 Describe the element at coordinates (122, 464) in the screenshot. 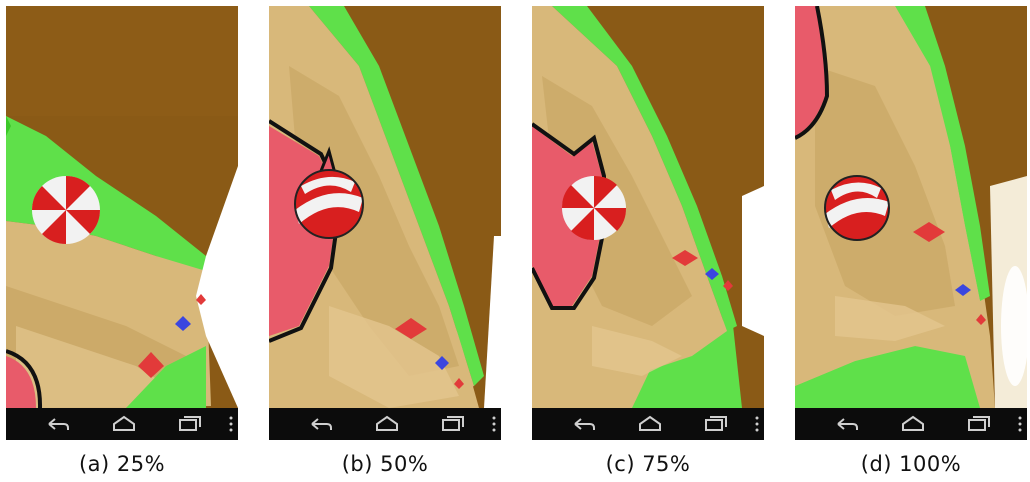

I see `panel-caption: (a) 25%` at that location.